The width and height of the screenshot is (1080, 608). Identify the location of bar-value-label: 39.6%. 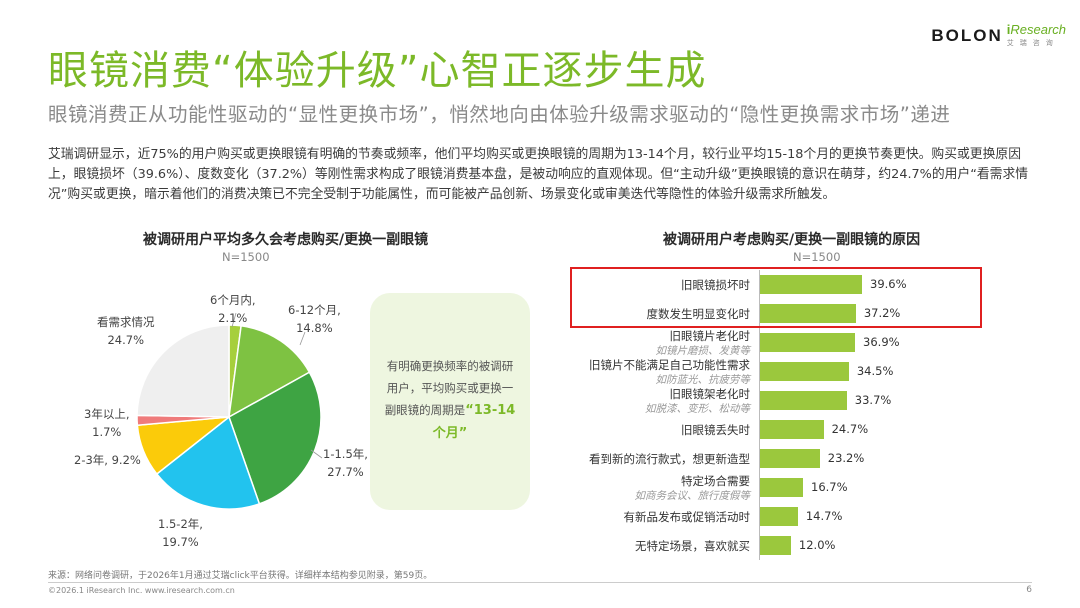
(888, 284).